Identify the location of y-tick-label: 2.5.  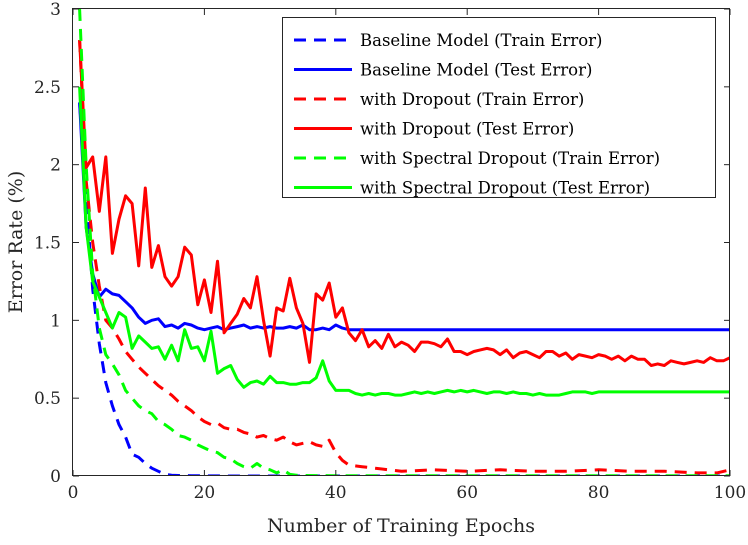
(47, 88).